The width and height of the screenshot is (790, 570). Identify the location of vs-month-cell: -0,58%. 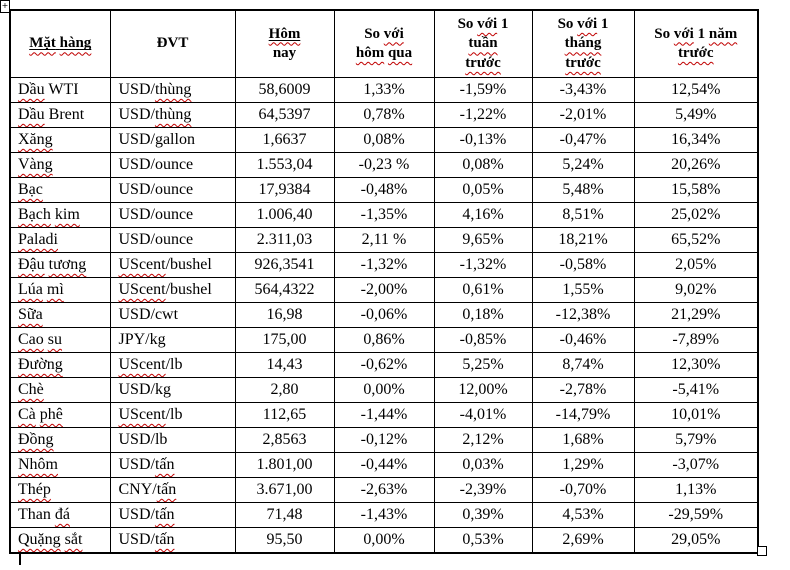
(583, 265).